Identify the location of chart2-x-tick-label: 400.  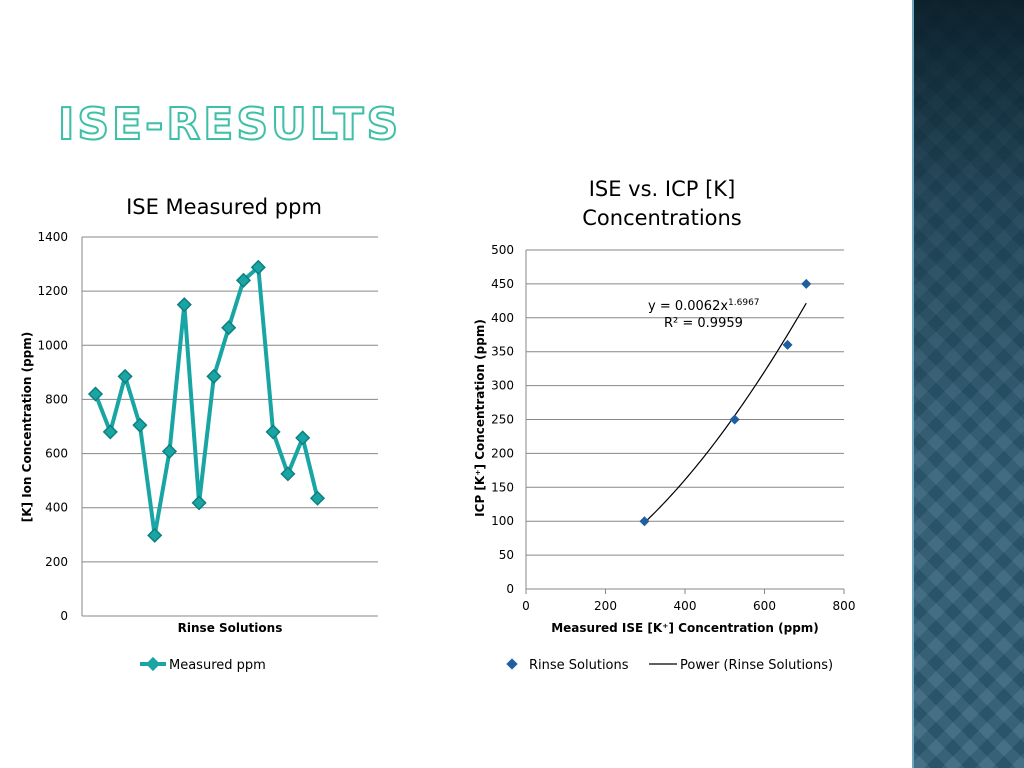
(685, 606).